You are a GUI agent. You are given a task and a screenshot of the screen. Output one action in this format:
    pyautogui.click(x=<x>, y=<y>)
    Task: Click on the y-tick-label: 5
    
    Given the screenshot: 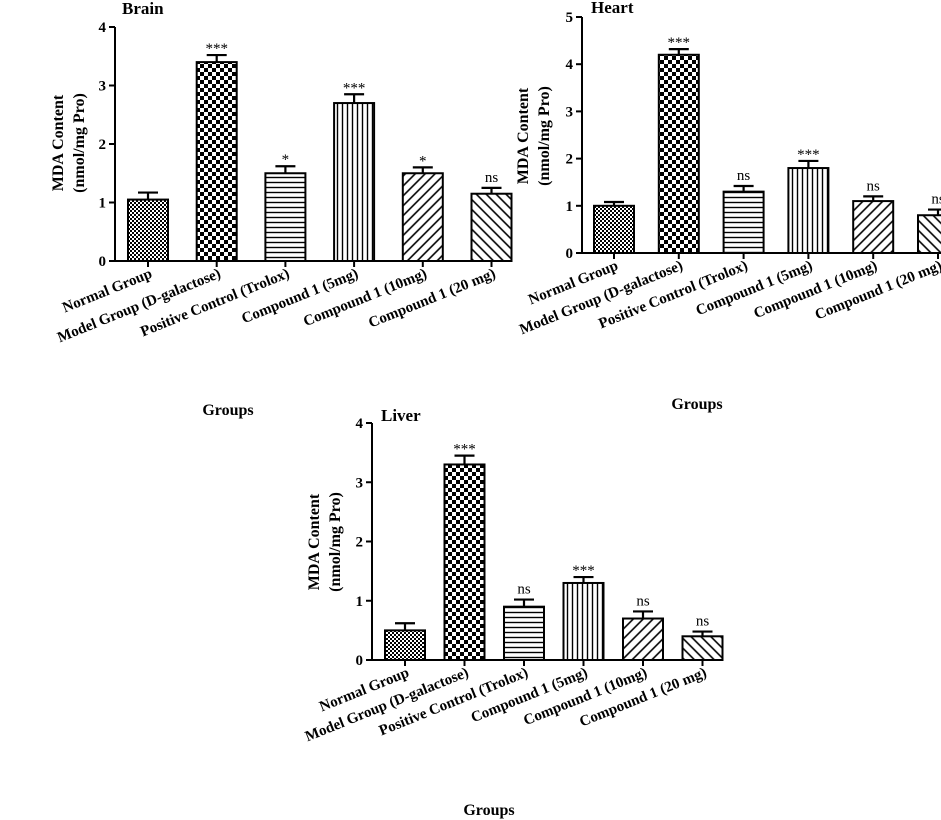 What is the action you would take?
    pyautogui.click(x=570, y=18)
    